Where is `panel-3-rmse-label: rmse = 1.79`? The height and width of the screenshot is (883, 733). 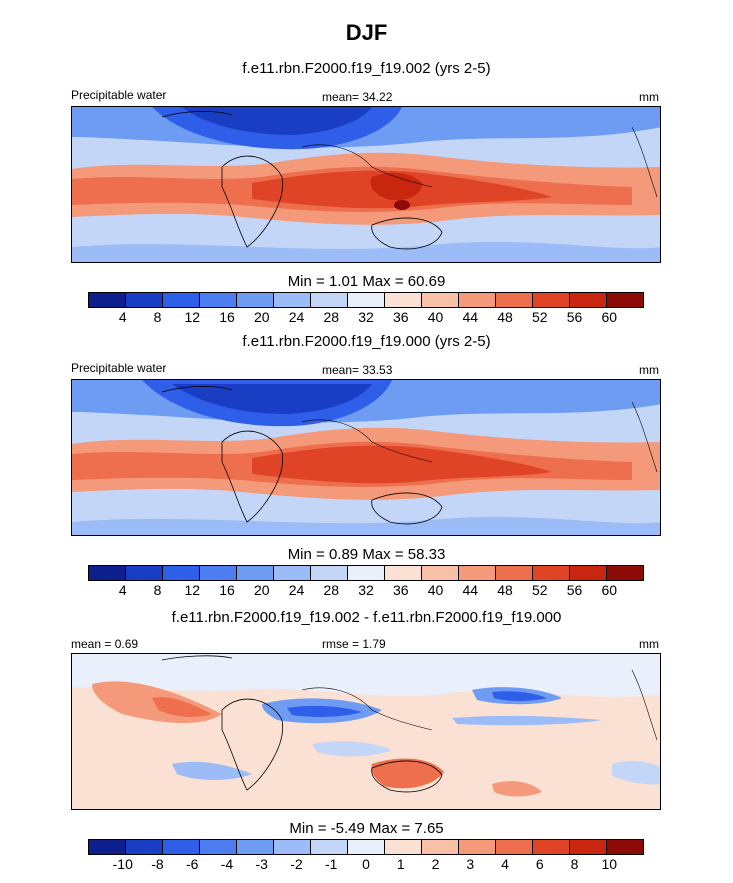 panel-3-rmse-label: rmse = 1.79 is located at coordinates (354, 644).